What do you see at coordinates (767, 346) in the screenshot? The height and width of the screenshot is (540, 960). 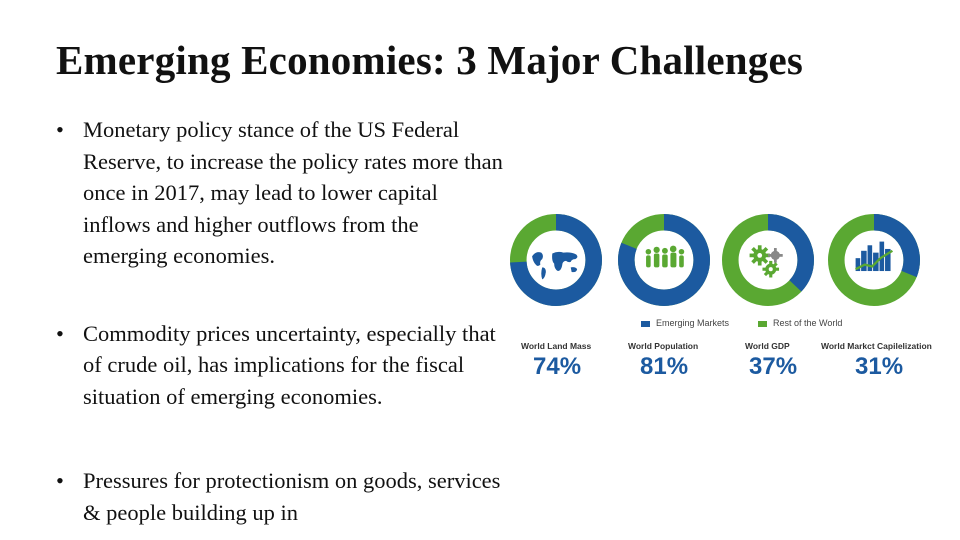 I see `label-gdp: World GDP` at bounding box center [767, 346].